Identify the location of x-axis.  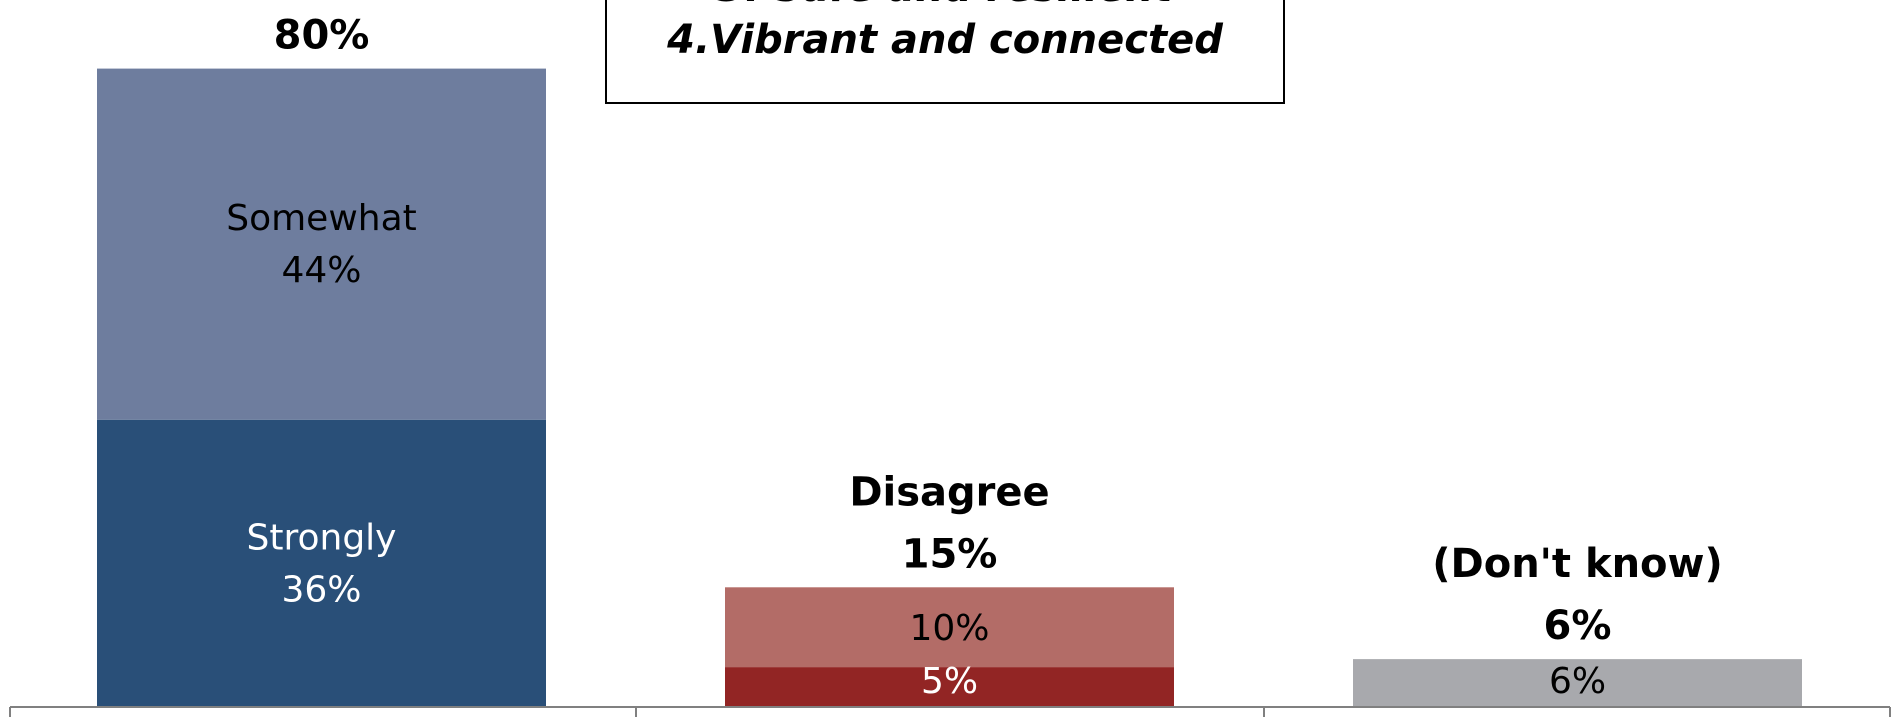
(950, 711).